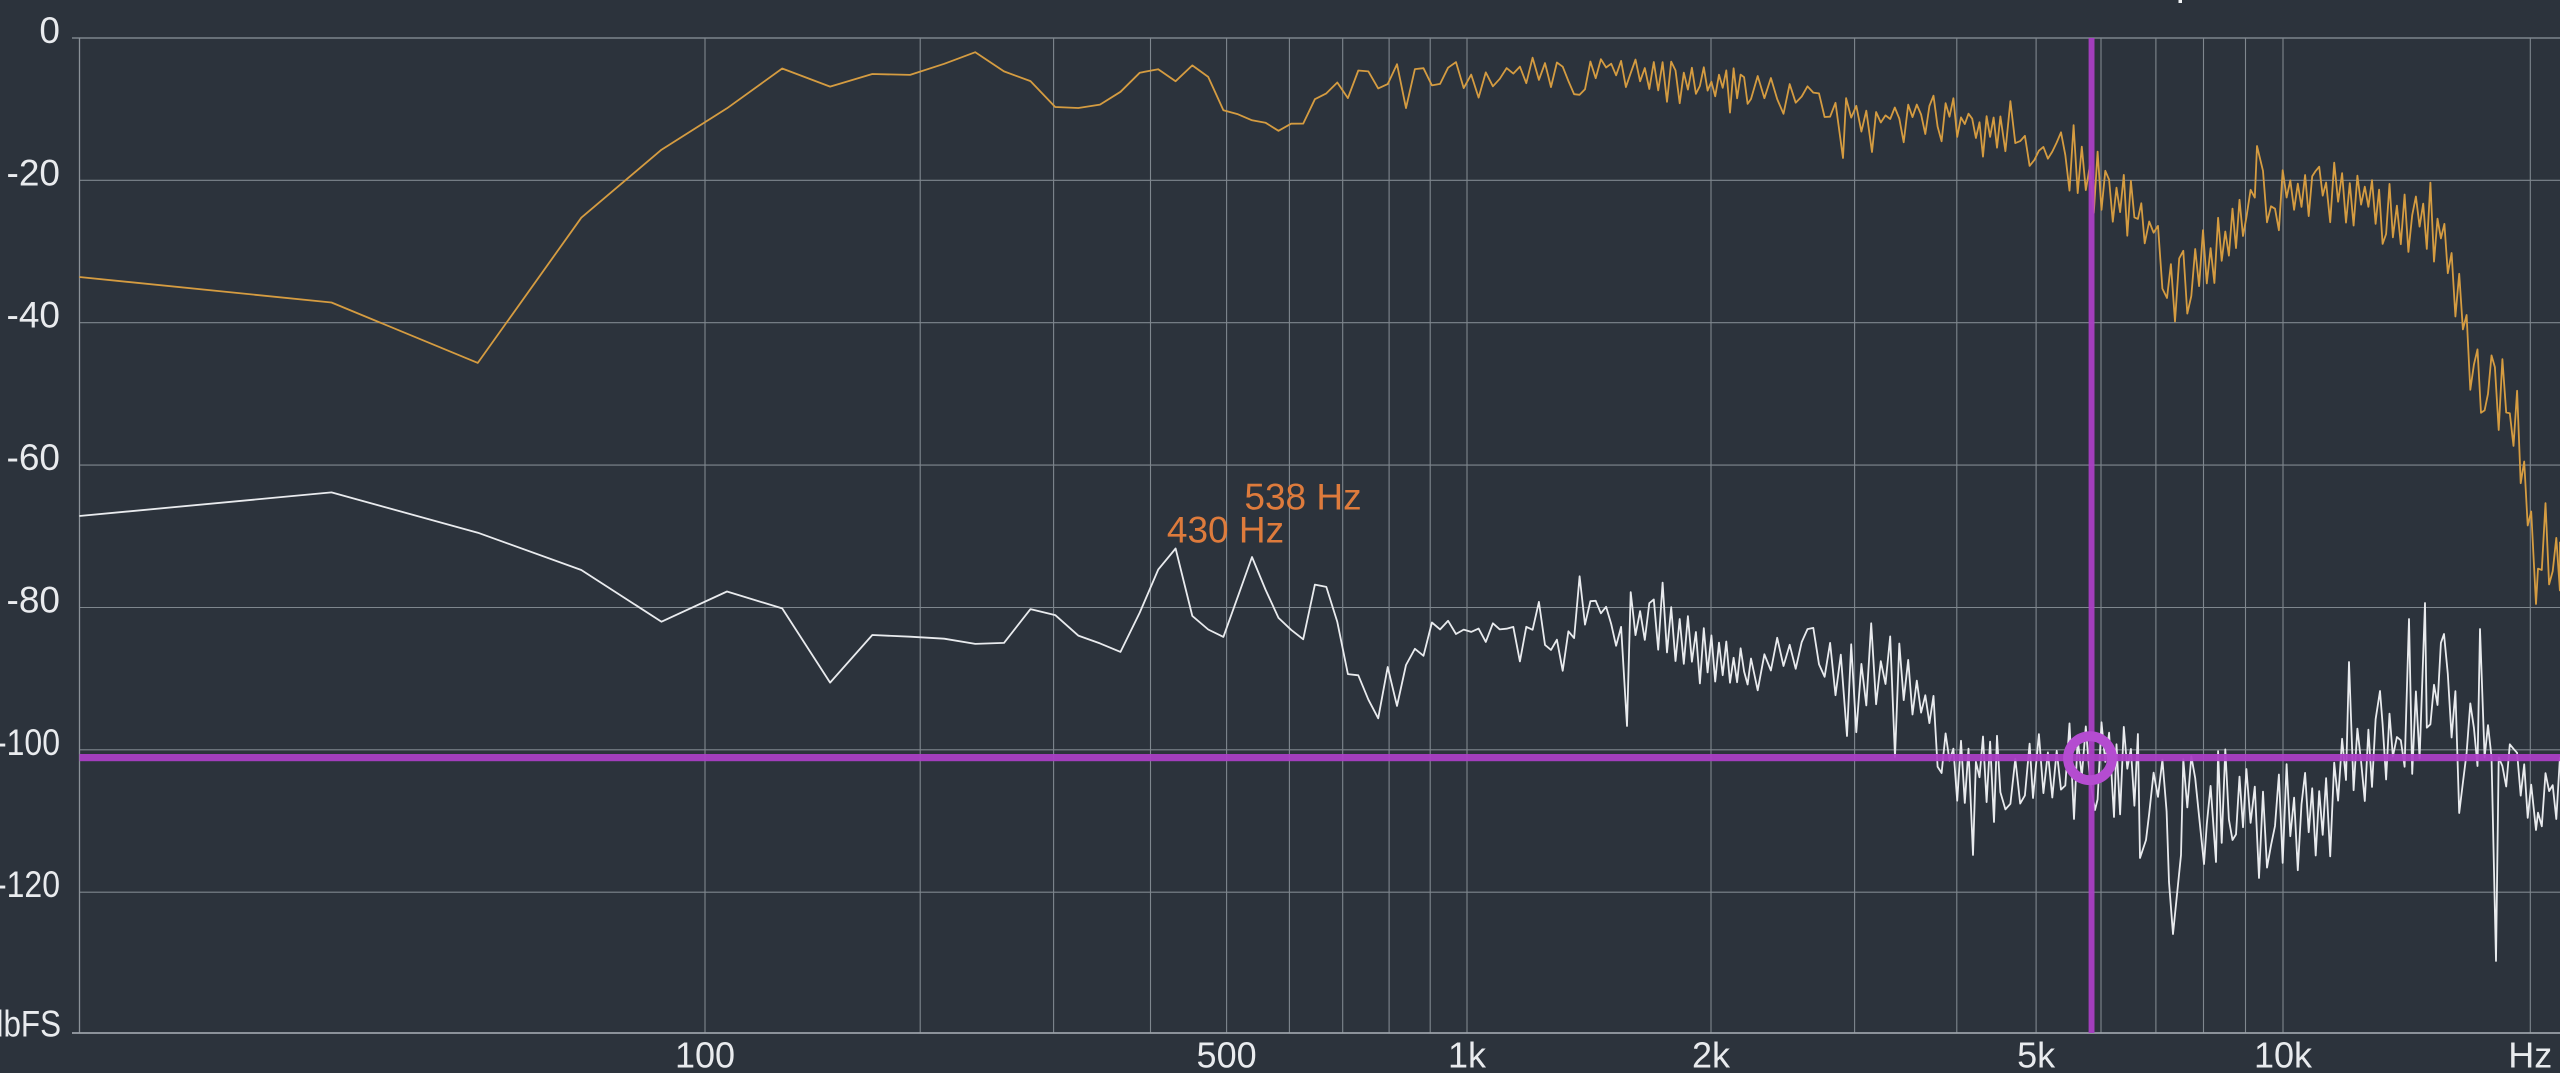 This screenshot has height=1073, width=2560. What do you see at coordinates (33, 172) in the screenshot?
I see `svg-text: -20` at bounding box center [33, 172].